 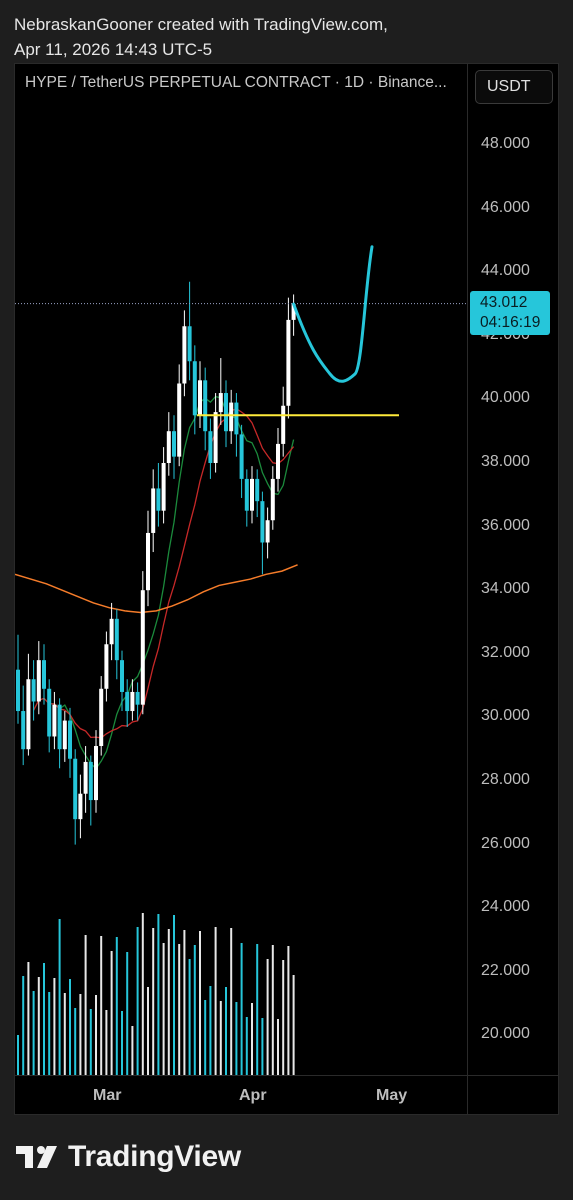 What do you see at coordinates (392, 1095) in the screenshot?
I see `time-tick-label: May` at bounding box center [392, 1095].